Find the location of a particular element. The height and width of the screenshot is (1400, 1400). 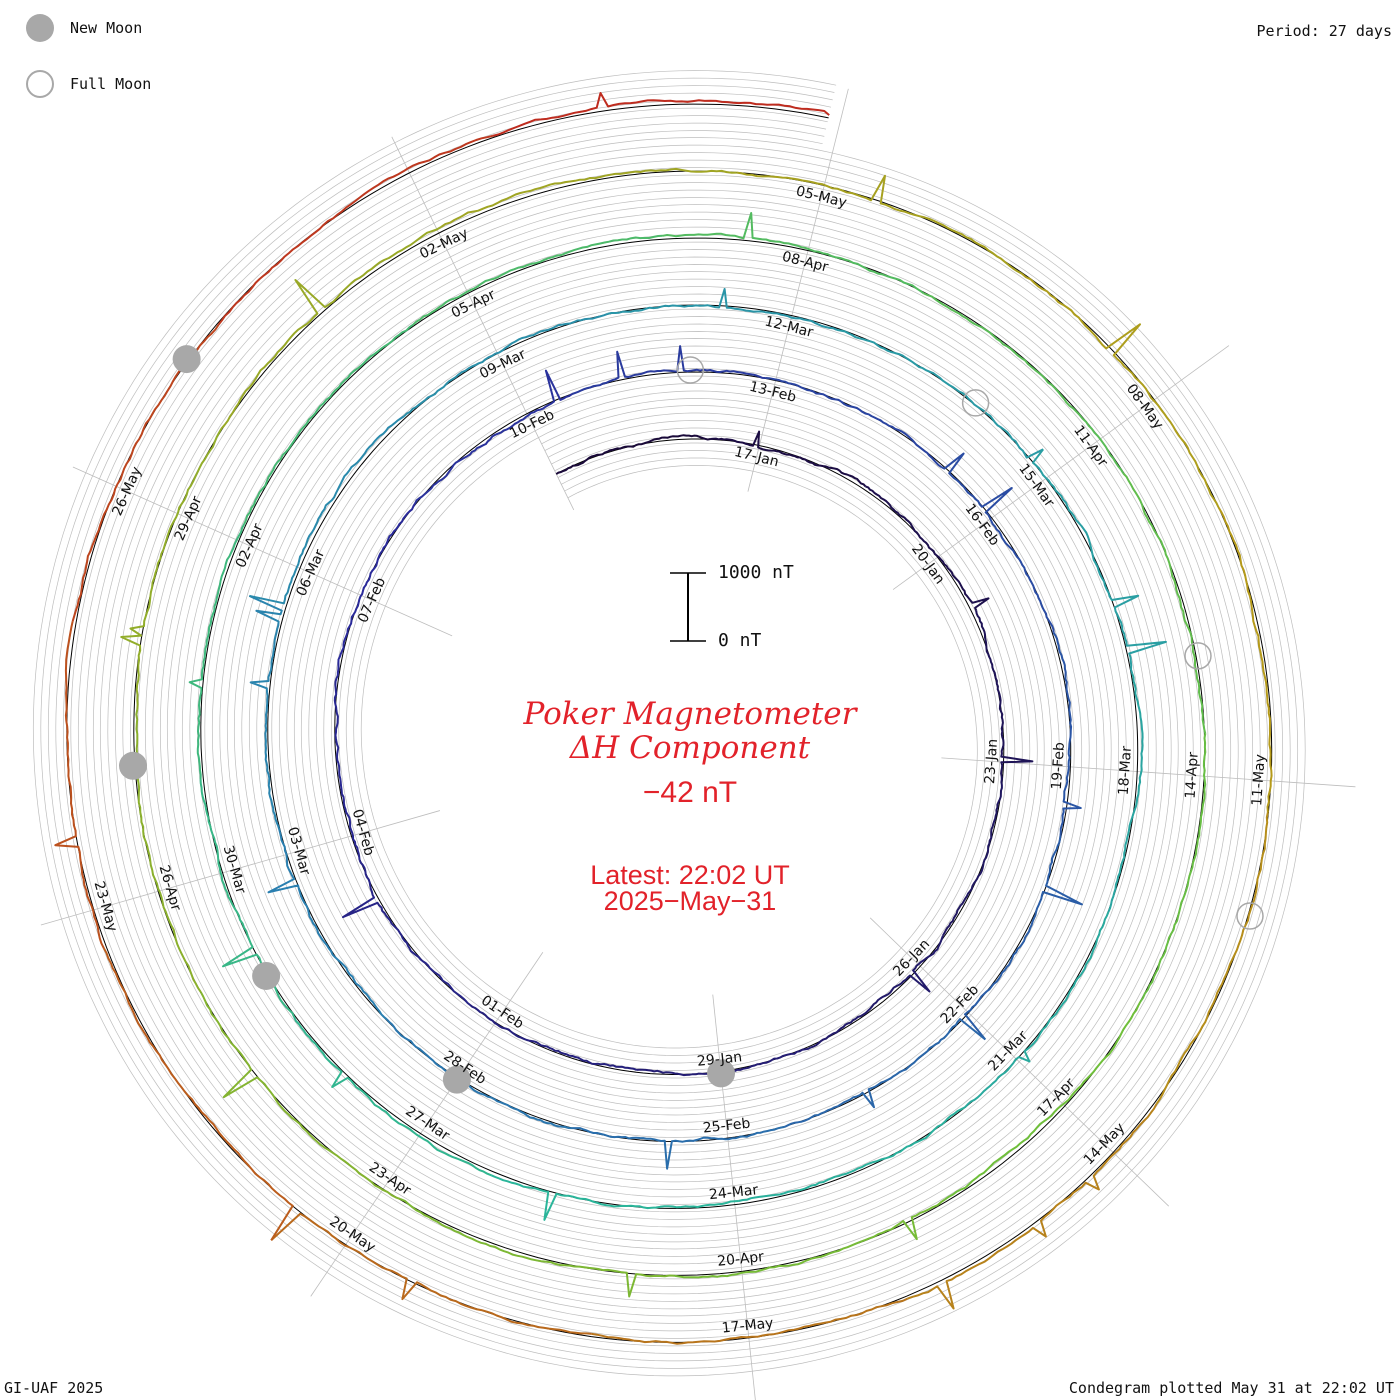

date-label: 29-Apr is located at coordinates (189, 518).